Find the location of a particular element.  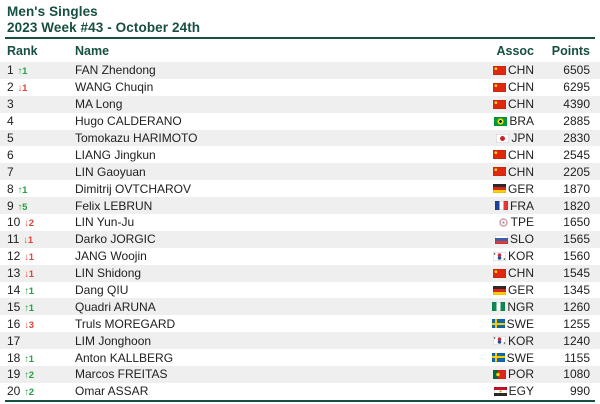

rank-cell: 3 is located at coordinates (41, 104).